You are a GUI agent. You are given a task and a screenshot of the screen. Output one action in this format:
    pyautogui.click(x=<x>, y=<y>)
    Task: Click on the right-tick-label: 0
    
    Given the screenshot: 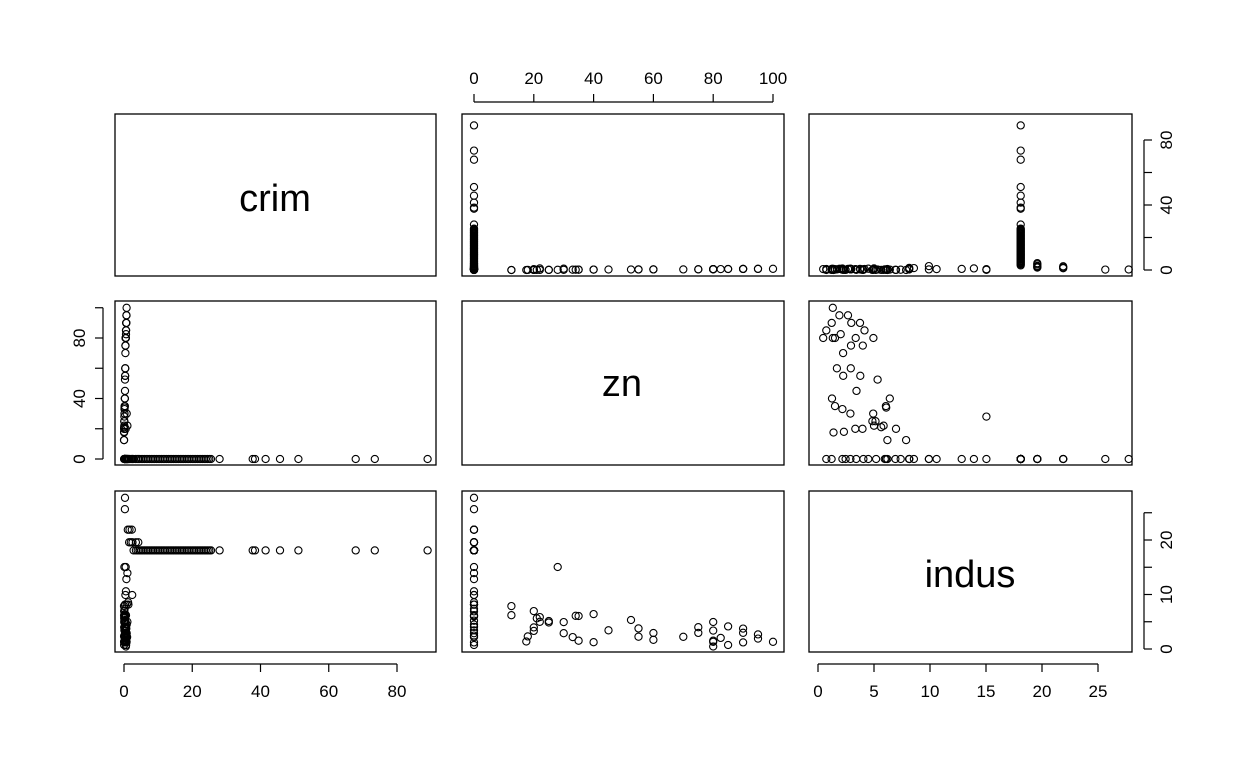 What is the action you would take?
    pyautogui.click(x=1166, y=269)
    